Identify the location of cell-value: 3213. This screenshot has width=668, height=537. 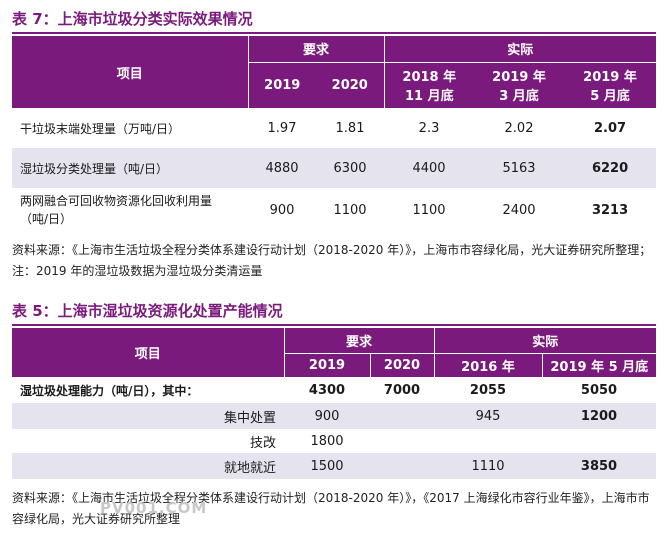
(610, 210).